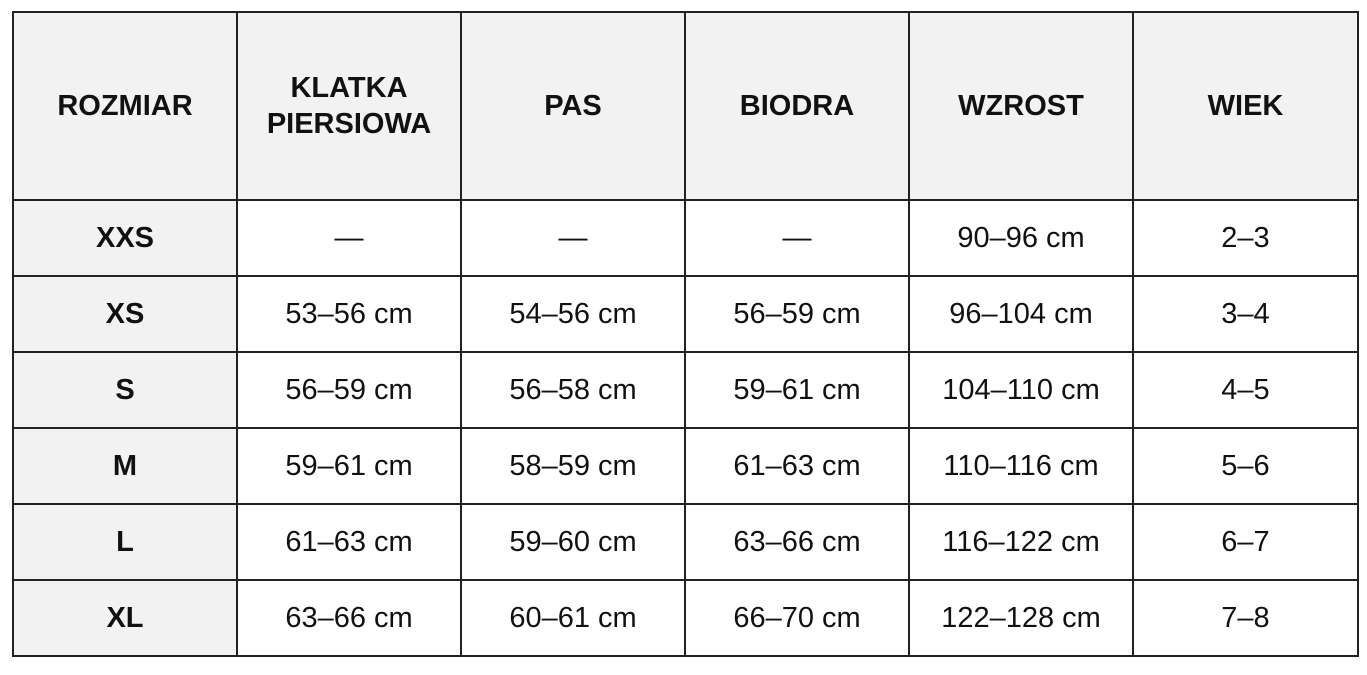 Image resolution: width=1367 pixels, height=675 pixels. What do you see at coordinates (125, 238) in the screenshot?
I see `size-cell: XXS` at bounding box center [125, 238].